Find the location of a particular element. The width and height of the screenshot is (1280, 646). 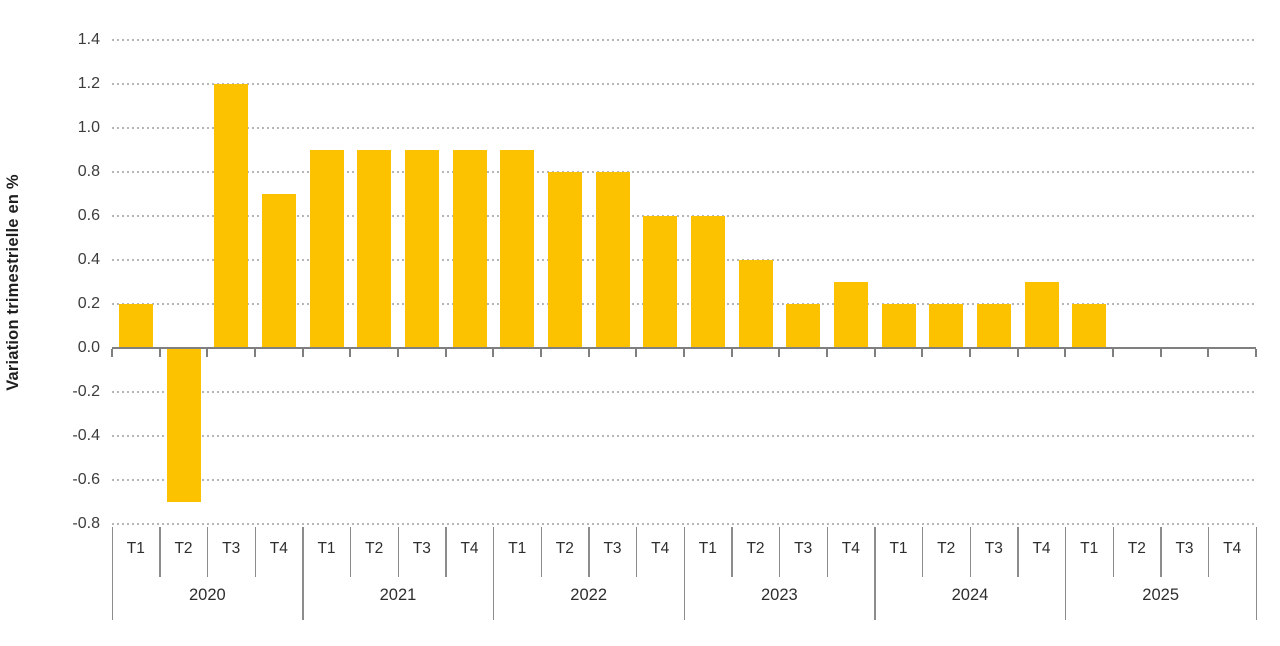

bar-2023-T1 is located at coordinates (707, 282).